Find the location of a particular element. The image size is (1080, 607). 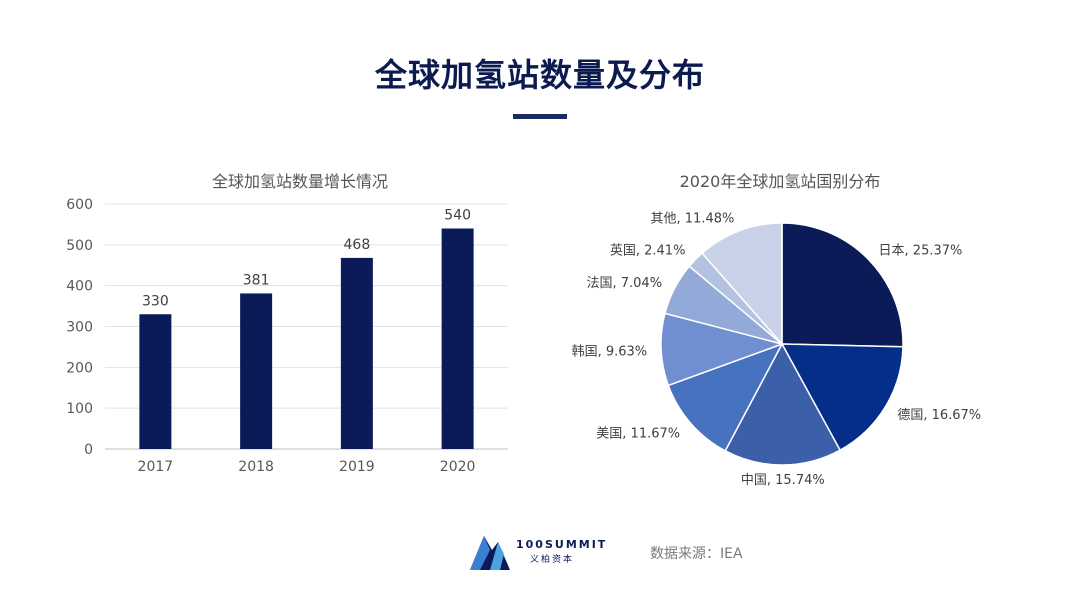

y-tick-label: 600 is located at coordinates (79, 205).